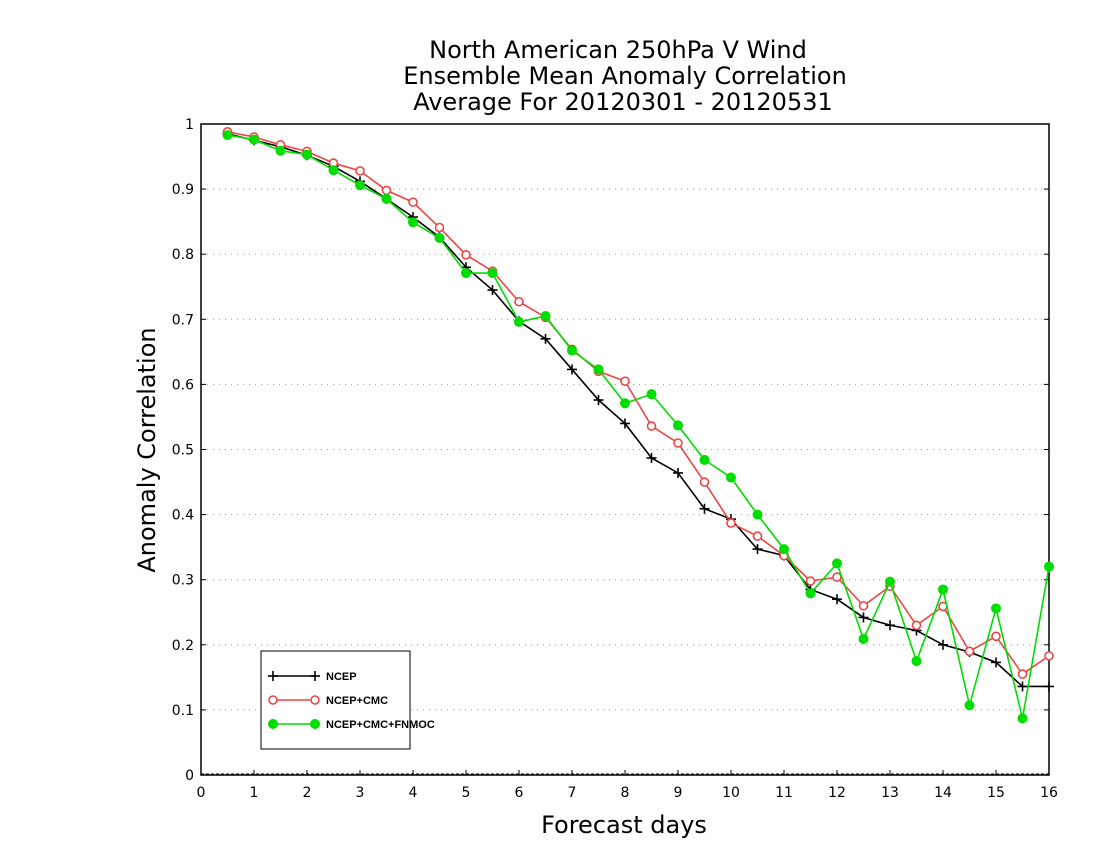 The width and height of the screenshot is (1100, 850). I want to click on y-tick-label: 0, so click(189, 776).